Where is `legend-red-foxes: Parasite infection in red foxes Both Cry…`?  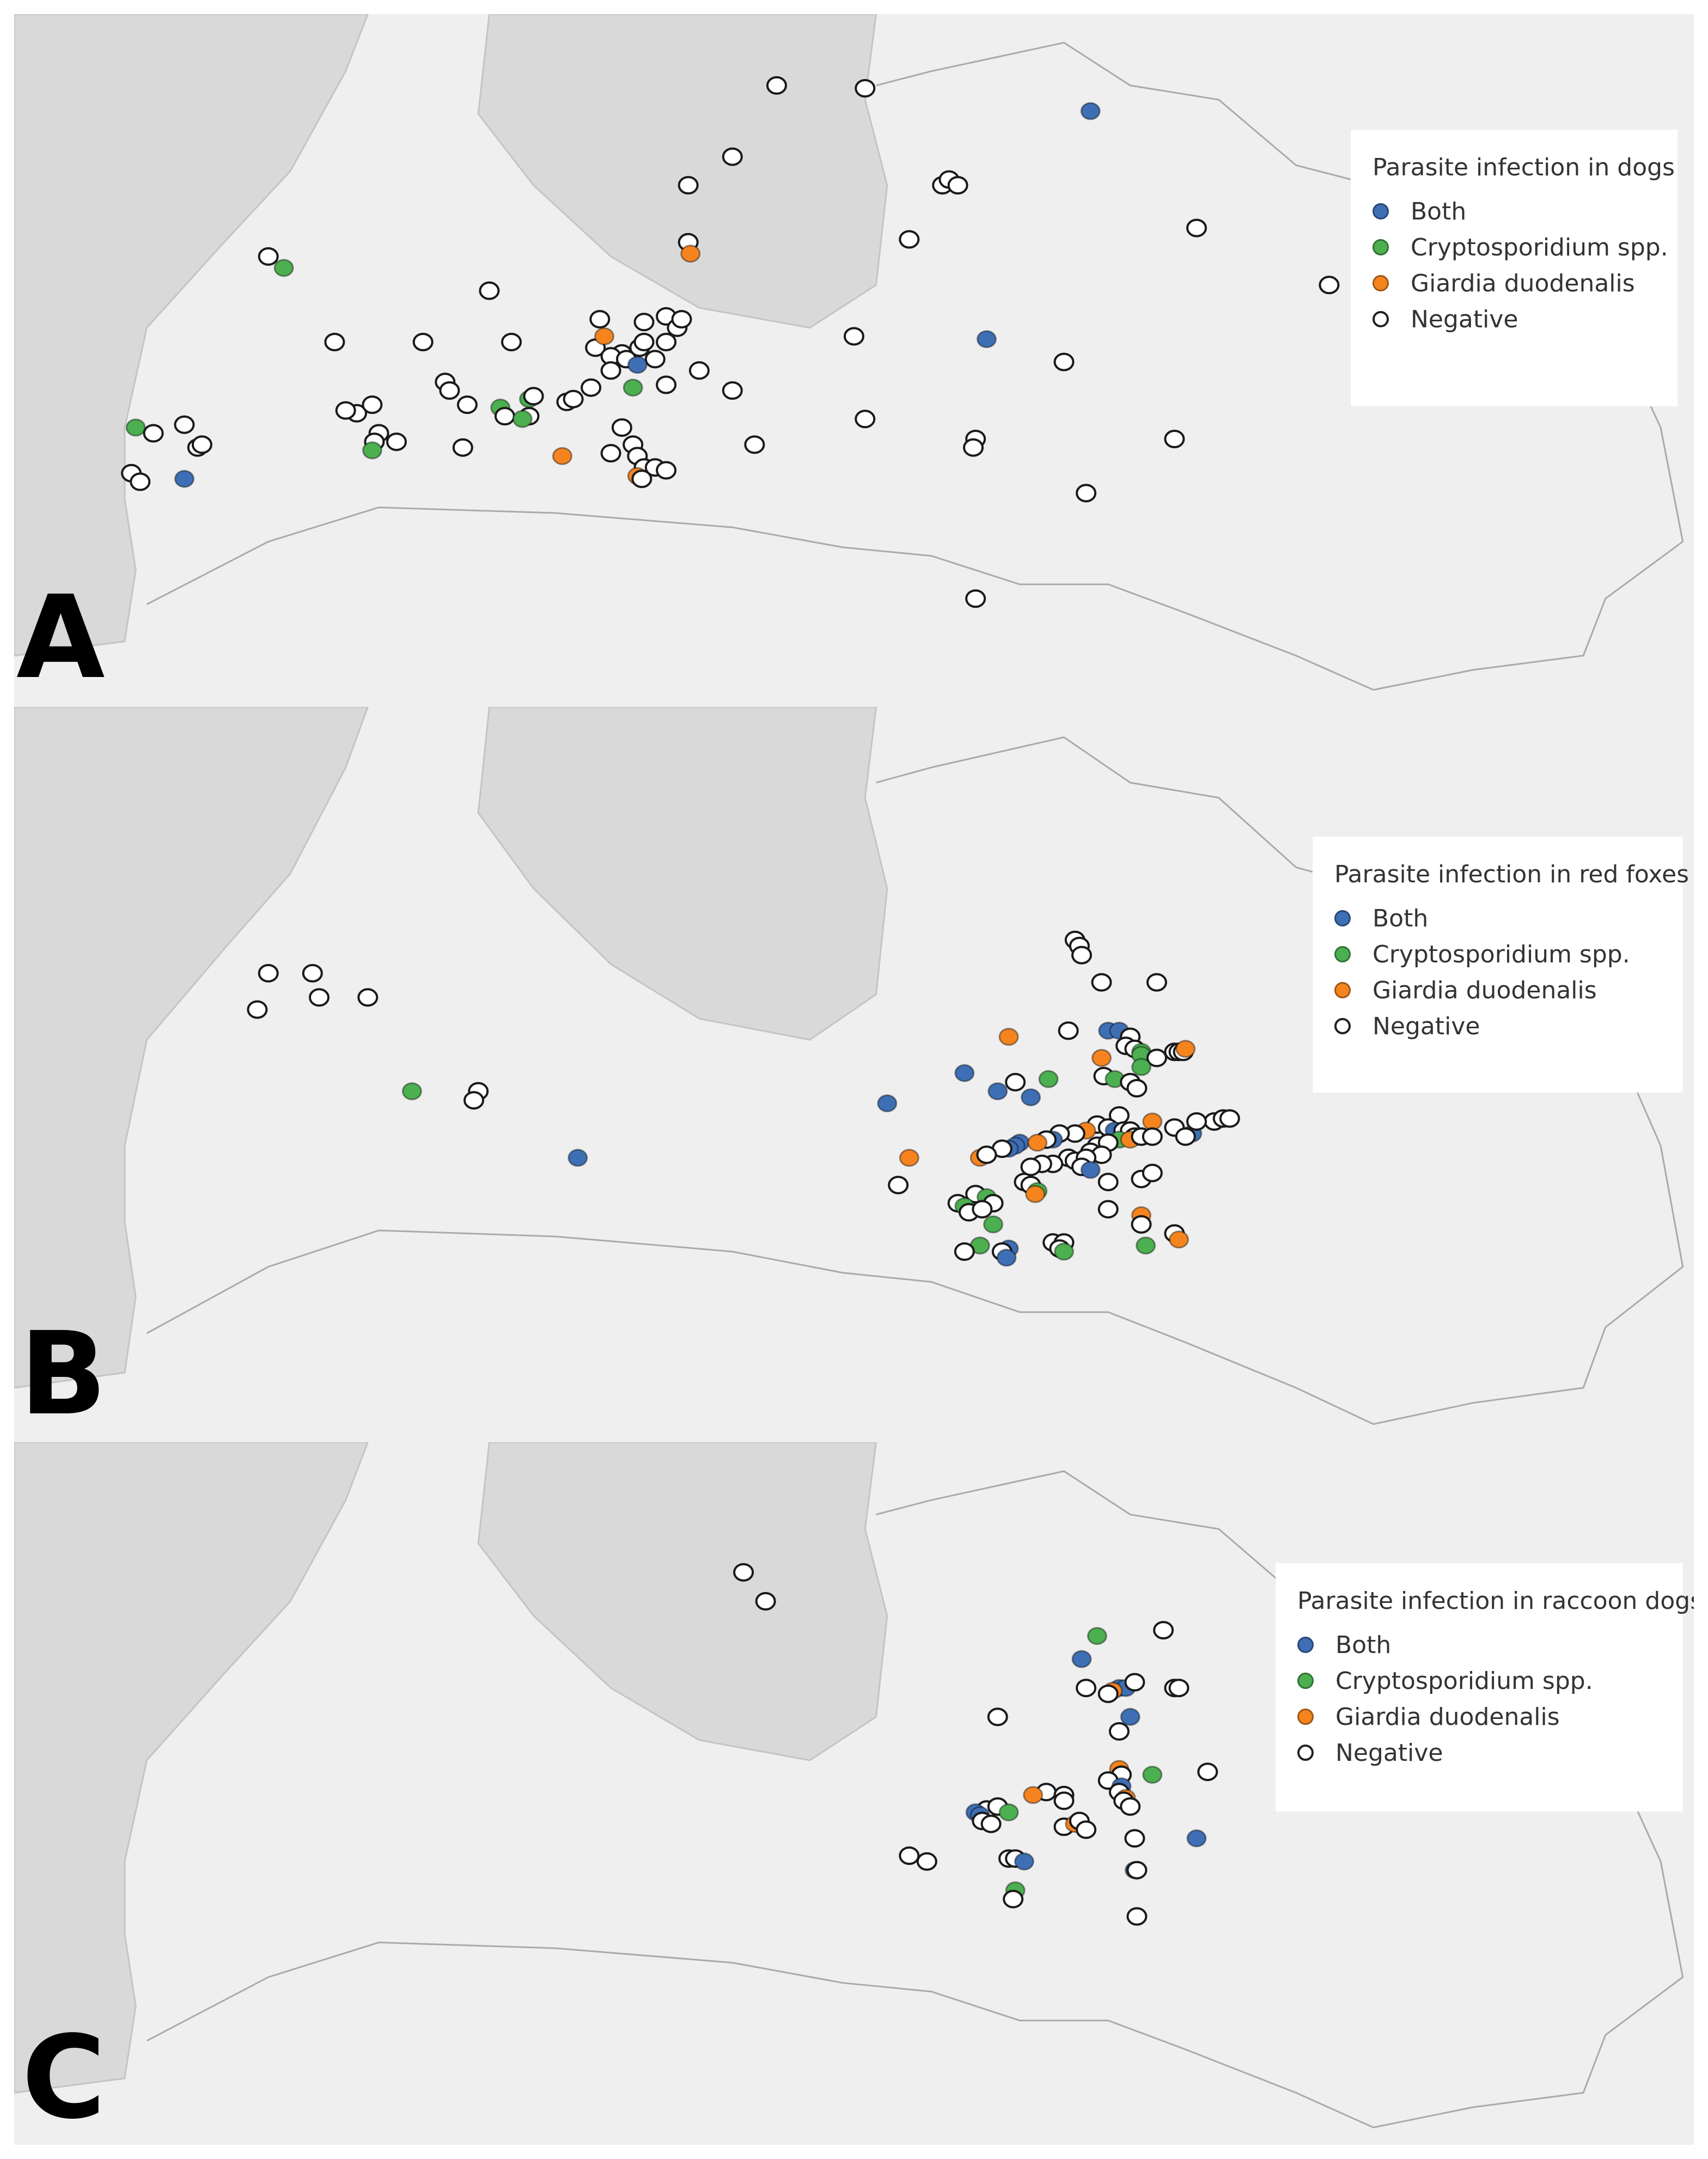
legend-red-foxes: Parasite infection in red foxes Both Cry… is located at coordinates (1501, 965).